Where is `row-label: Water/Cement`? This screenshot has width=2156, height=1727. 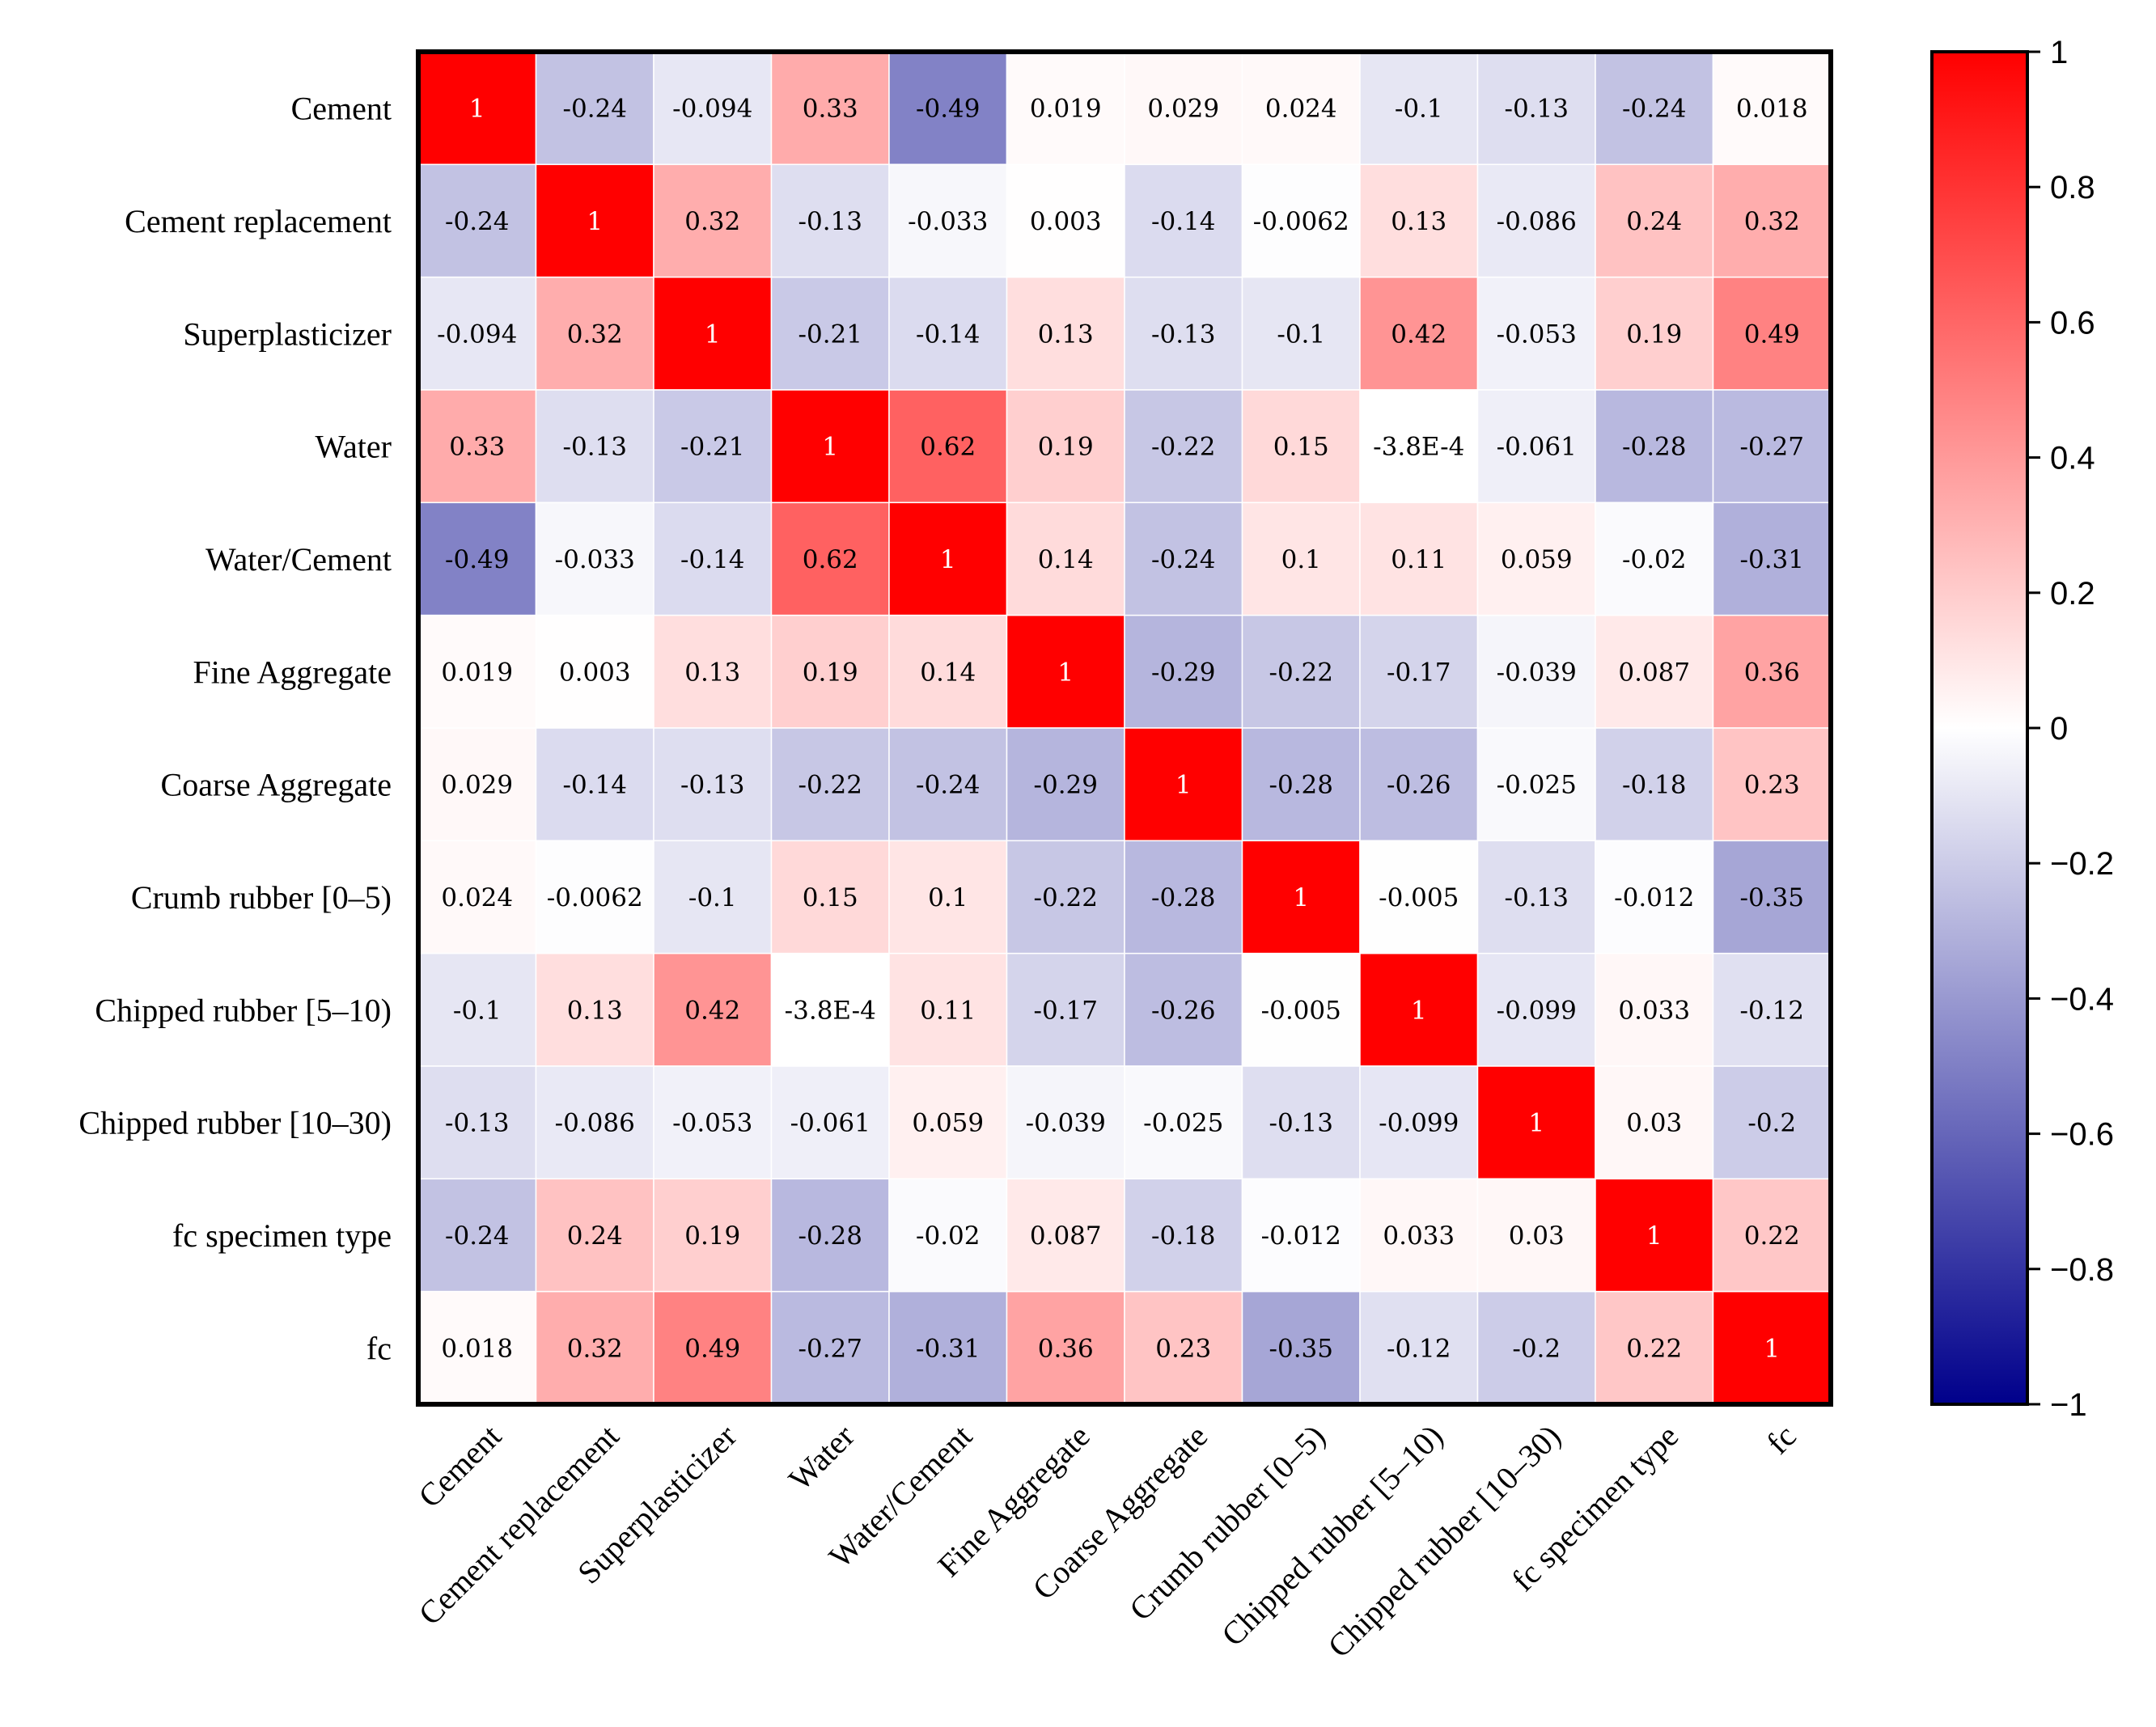 row-label: Water/Cement is located at coordinates (298, 559).